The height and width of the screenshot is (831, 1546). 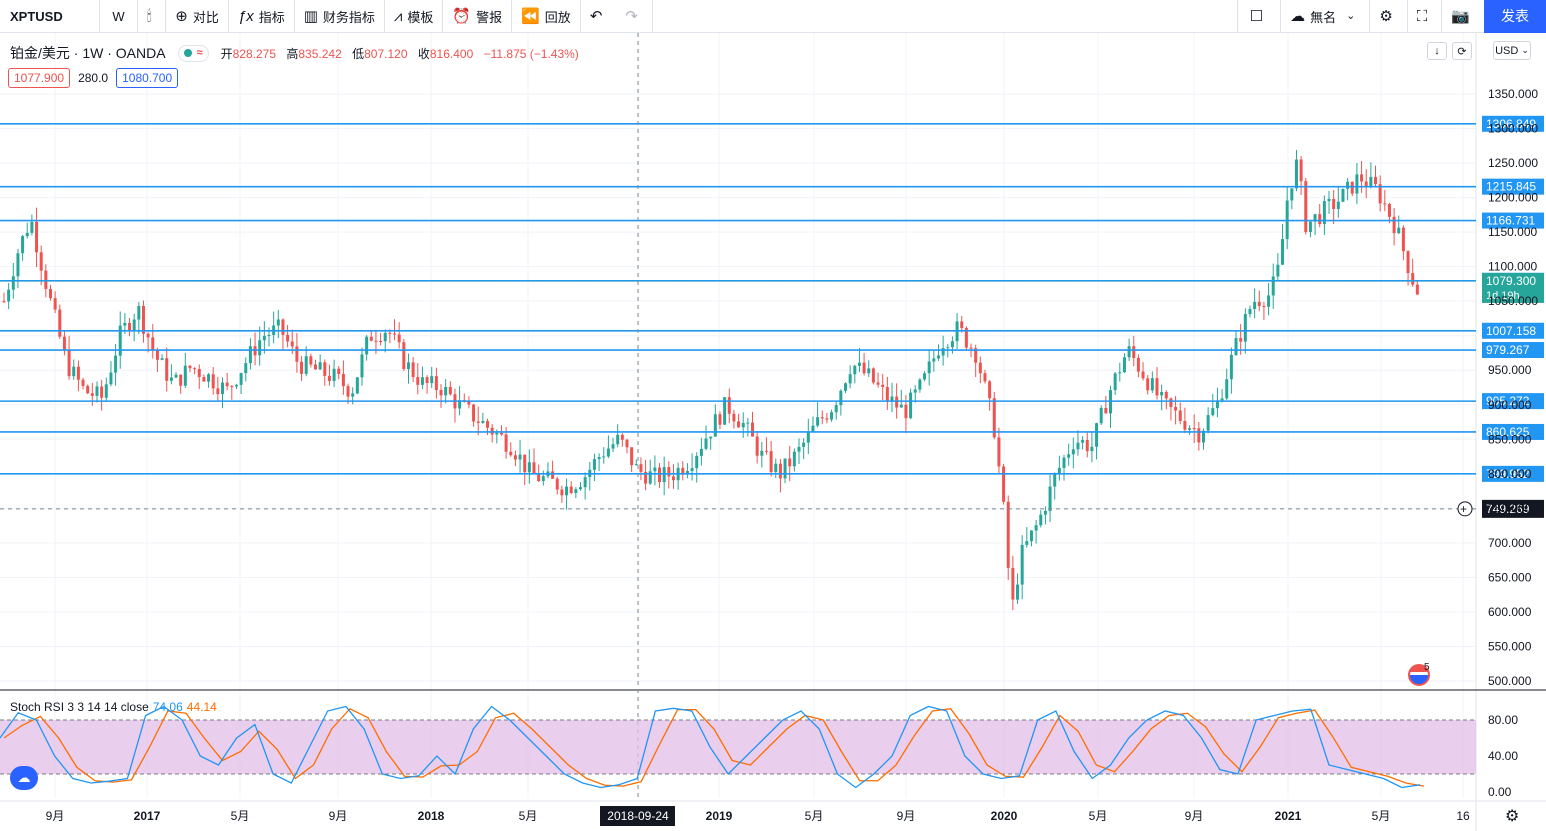 What do you see at coordinates (340, 16) in the screenshot?
I see `financials-button: ▥ 财务指标` at bounding box center [340, 16].